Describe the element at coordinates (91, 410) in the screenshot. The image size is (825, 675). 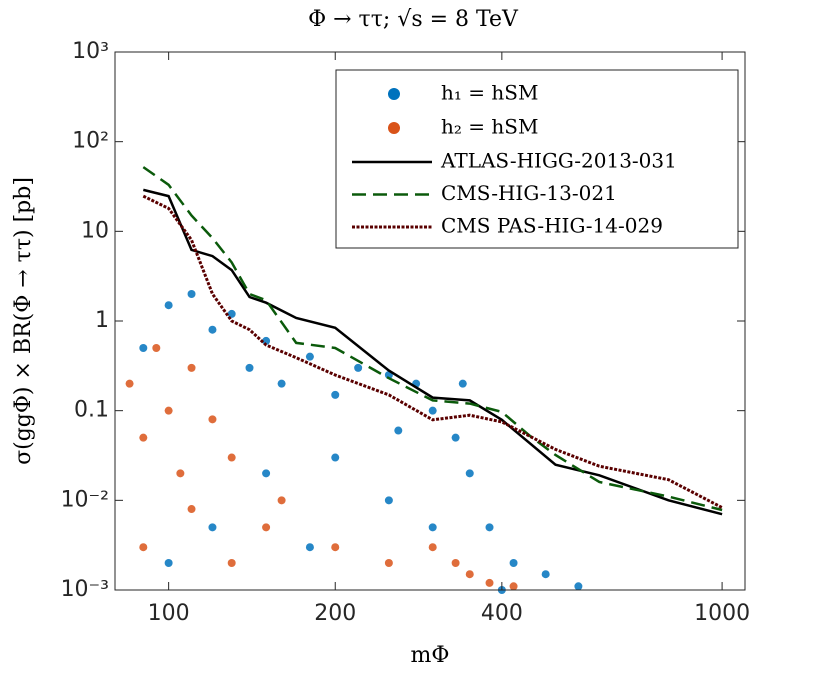
I see `y-tick-label: 0.1` at that location.